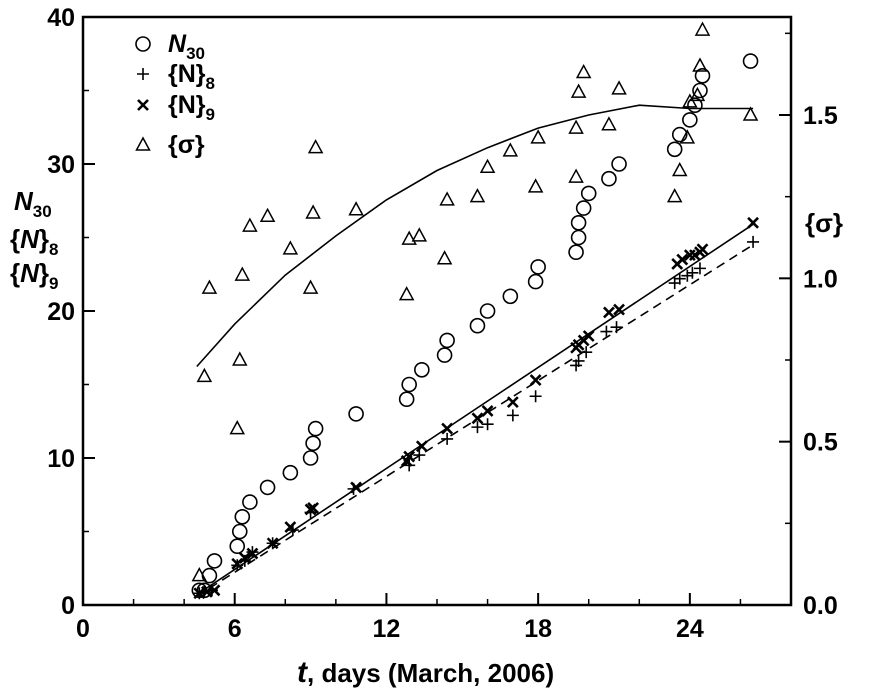  What do you see at coordinates (143, 93) in the screenshot?
I see `legend-markers` at bounding box center [143, 93].